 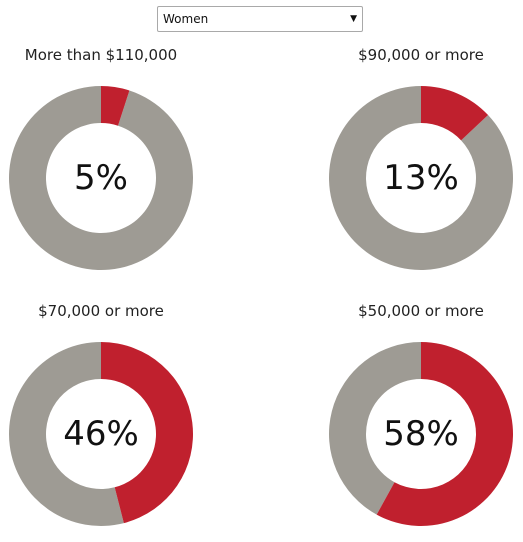 What do you see at coordinates (260, 19) in the screenshot?
I see `group-select: Women ▼` at bounding box center [260, 19].